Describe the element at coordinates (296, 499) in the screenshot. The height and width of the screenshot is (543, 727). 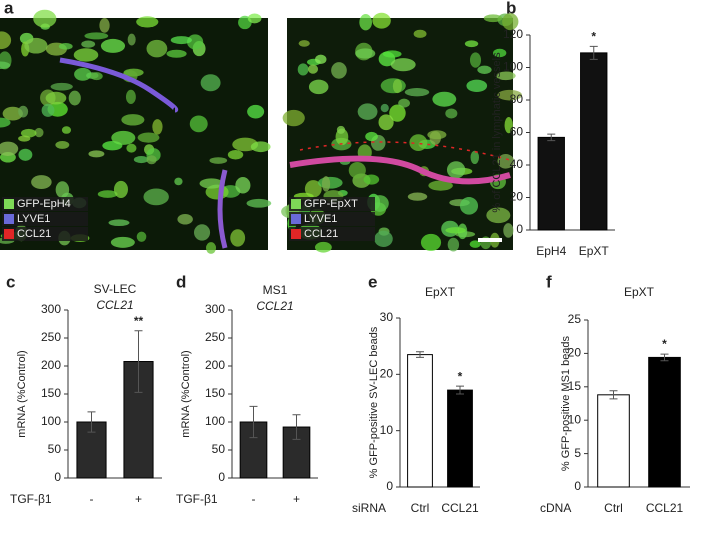
I see `x-tick-label: +` at that location.